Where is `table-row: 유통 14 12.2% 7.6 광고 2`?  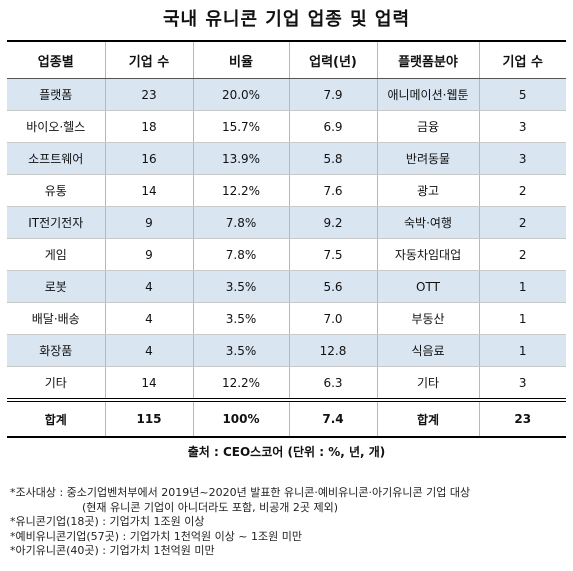 table-row: 유통 14 12.2% 7.6 광고 2 is located at coordinates (286, 190).